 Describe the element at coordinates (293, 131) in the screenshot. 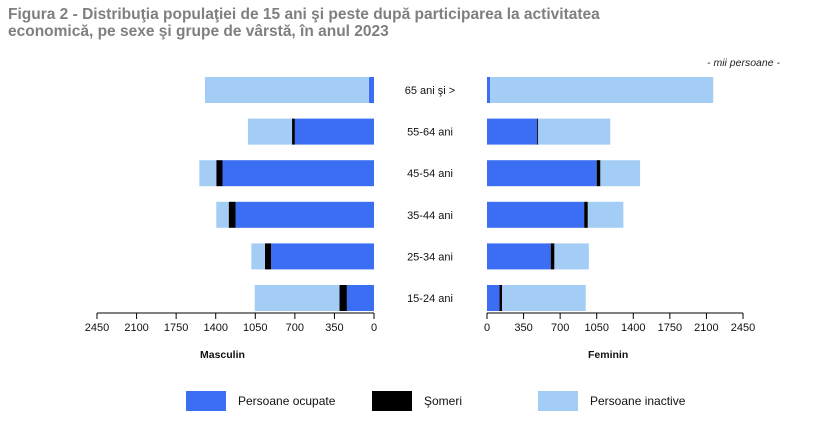

I see `bar-masculin-omeri-55-64-ani` at that location.